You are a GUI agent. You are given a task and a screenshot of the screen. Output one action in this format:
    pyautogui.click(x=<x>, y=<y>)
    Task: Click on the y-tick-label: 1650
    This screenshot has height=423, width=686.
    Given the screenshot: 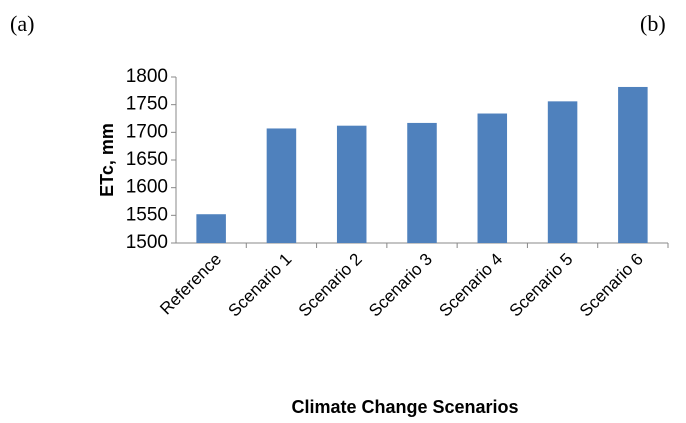 What is the action you would take?
    pyautogui.click(x=147, y=159)
    